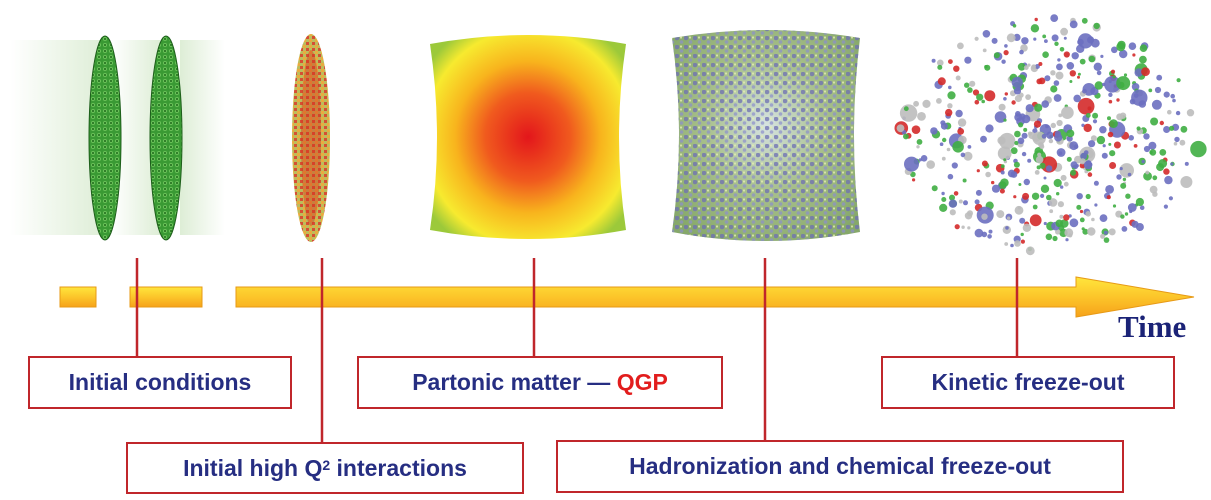 This screenshot has height=500, width=1211. Describe the element at coordinates (398, 467) in the screenshot. I see `label-initial-high-q2-tail: interactions` at that location.